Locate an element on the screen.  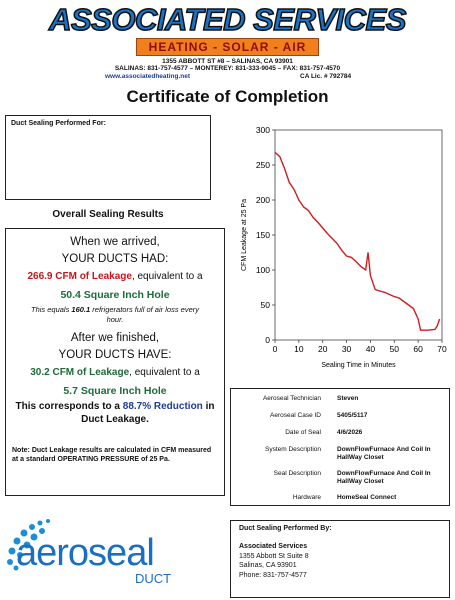
leakage-line is located at coordinates (357, 241).